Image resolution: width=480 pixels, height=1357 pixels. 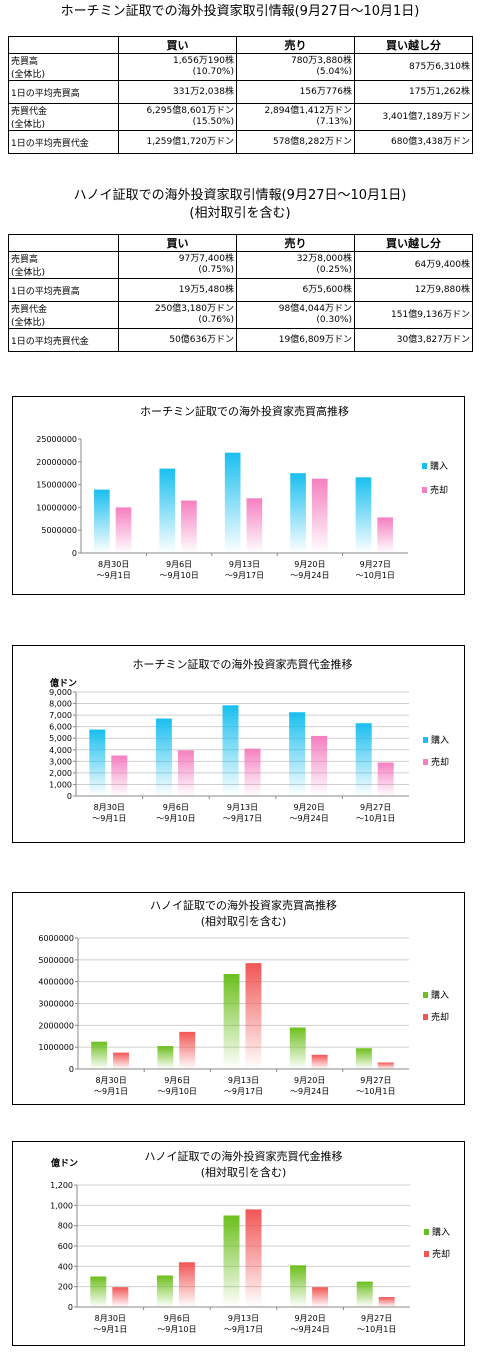 What do you see at coordinates (65, 1287) in the screenshot?
I see `y-tick-label: 200` at bounding box center [65, 1287].